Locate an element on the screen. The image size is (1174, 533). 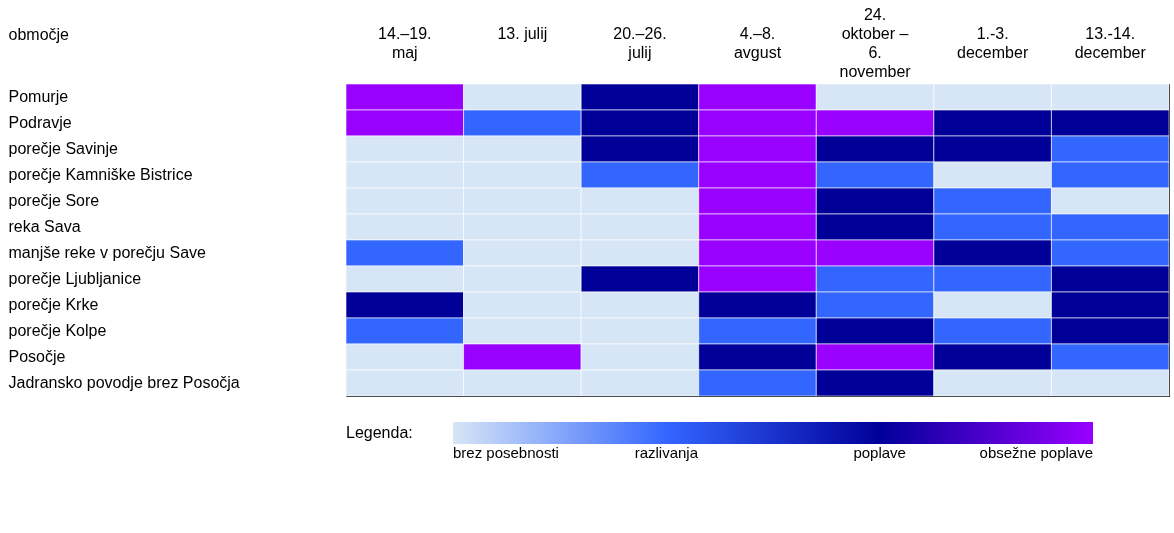
y-tick-label: Podravje is located at coordinates (40, 122).